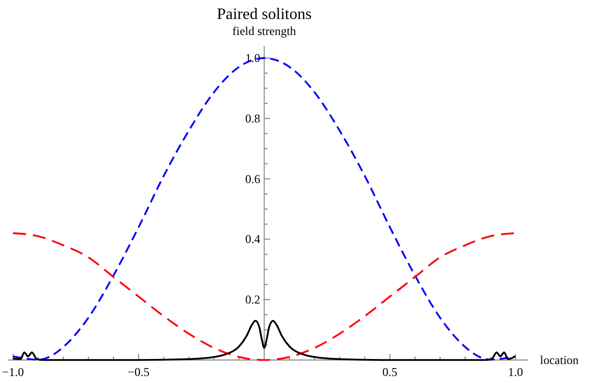 The image size is (589, 383). Describe the element at coordinates (139, 372) in the screenshot. I see `x-tick-label: −0.5` at that location.